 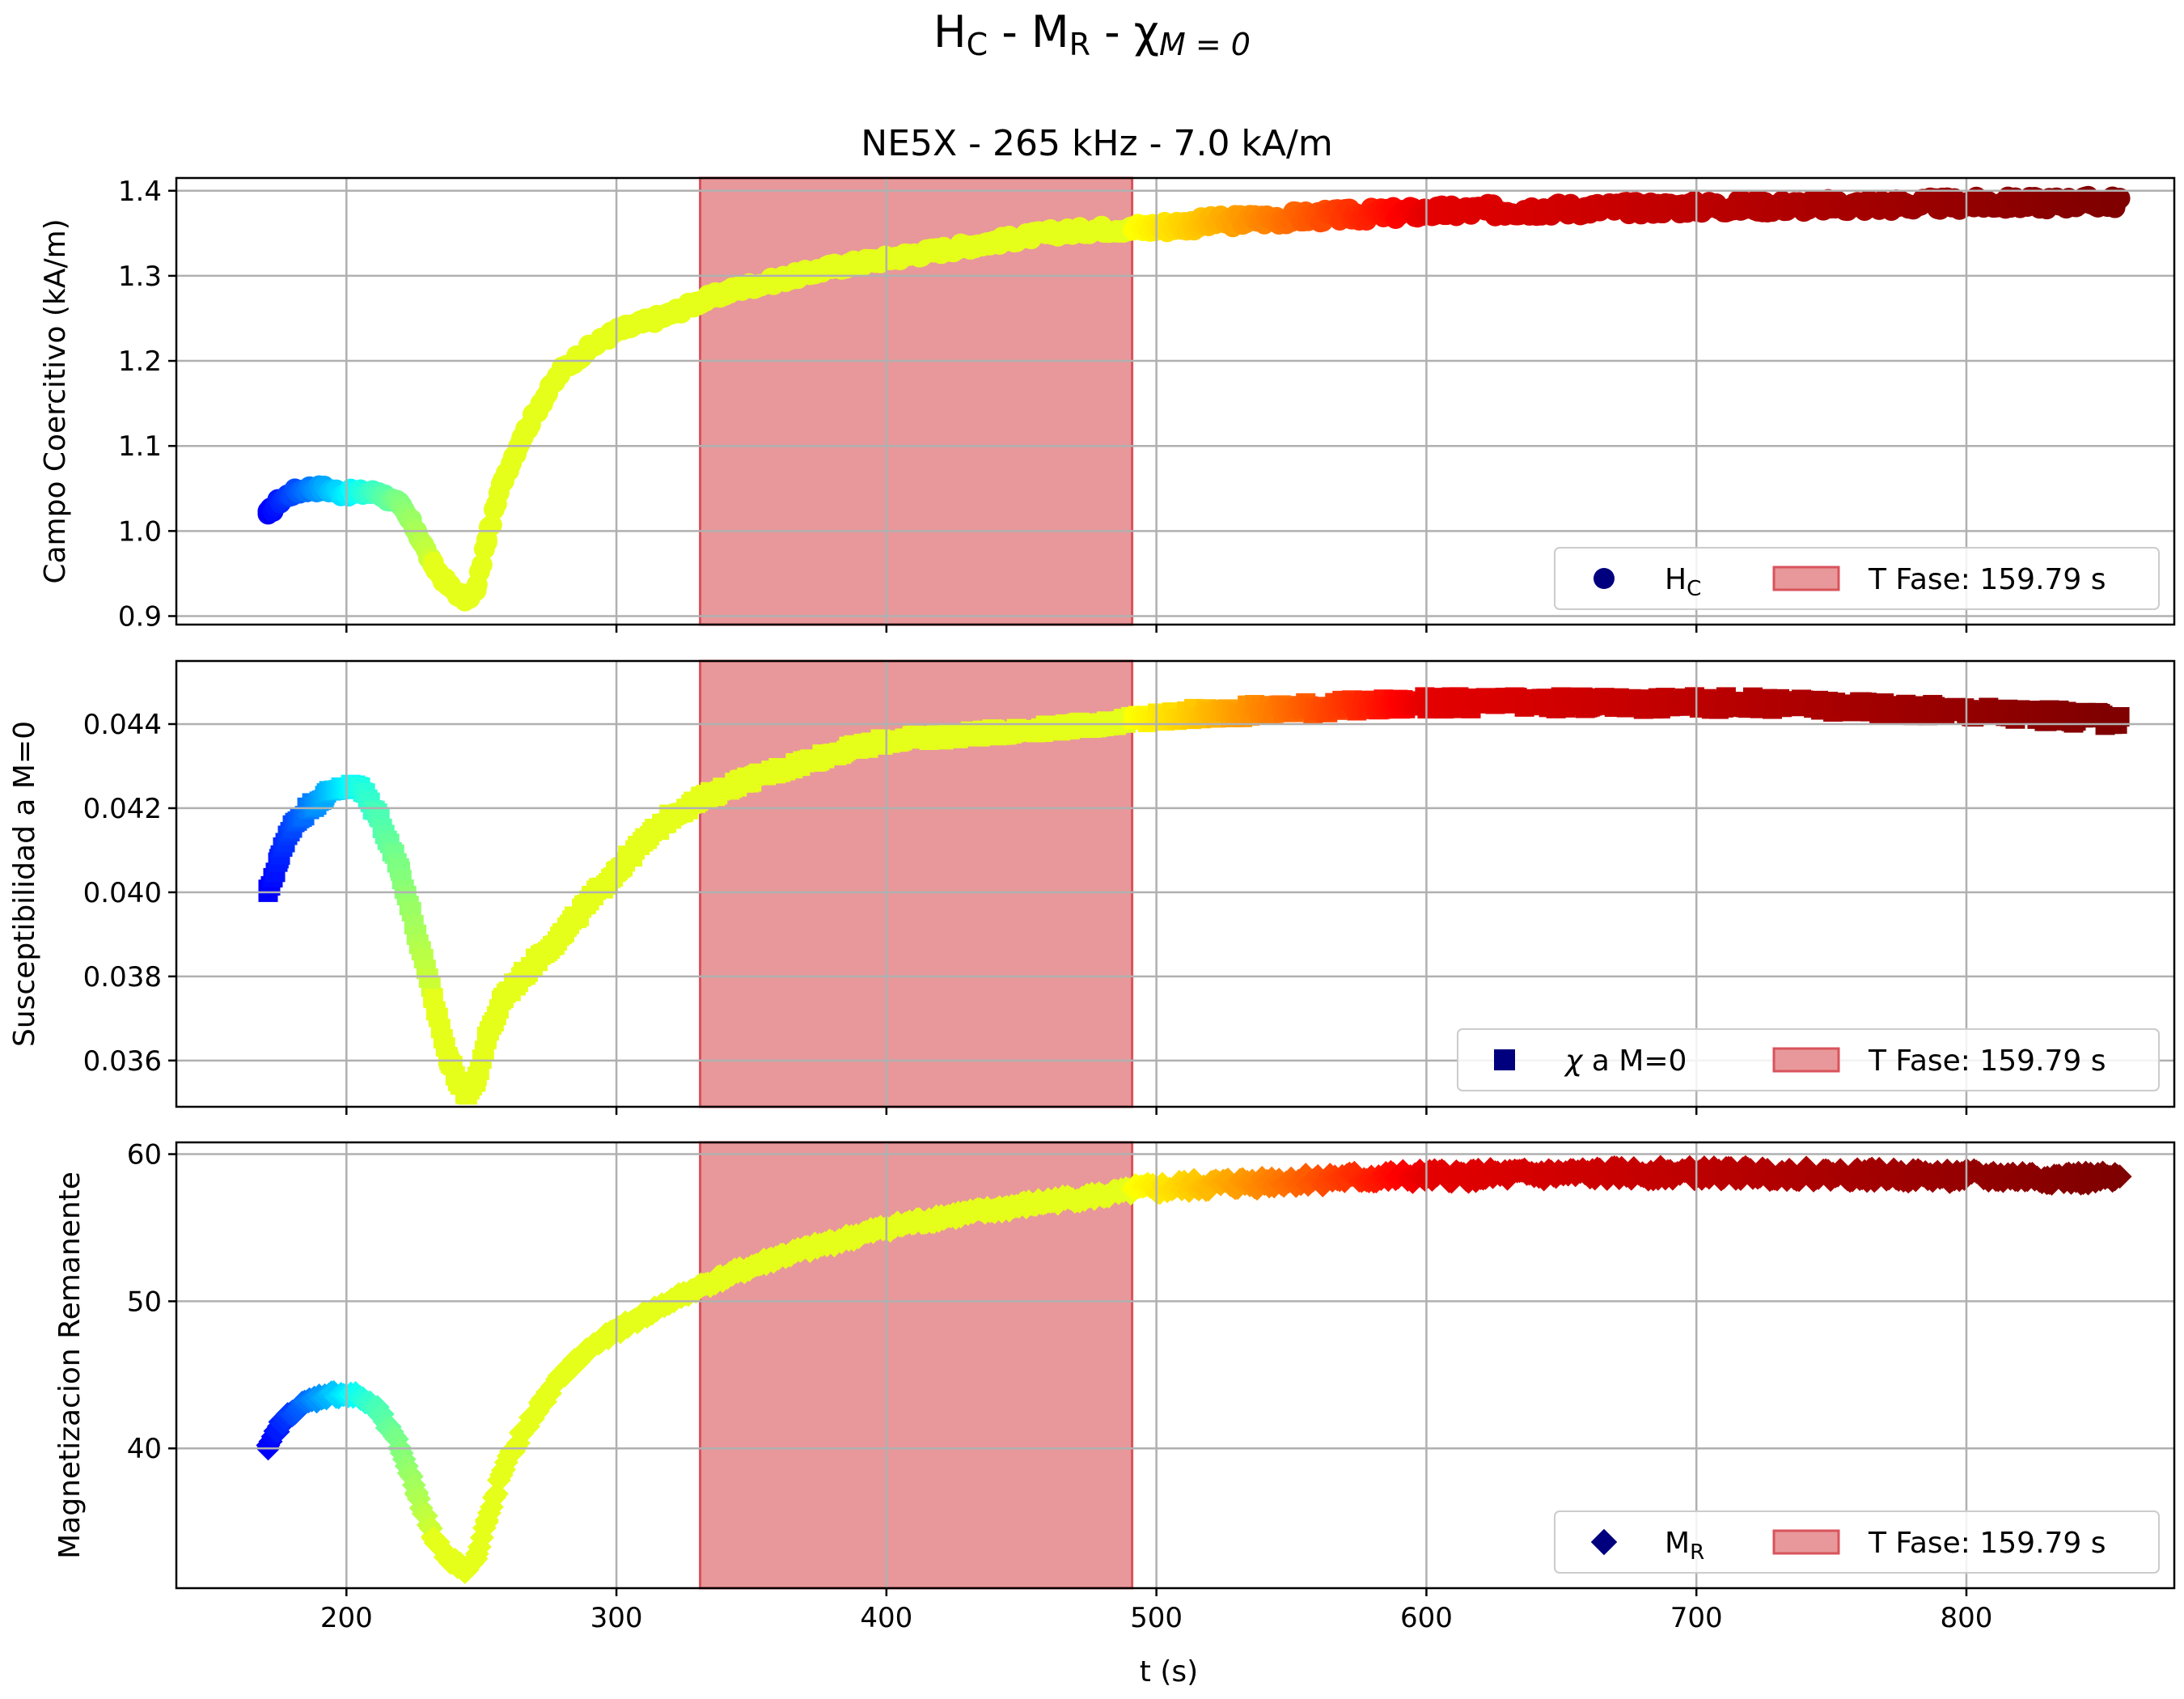 What do you see at coordinates (144, 1155) in the screenshot?
I see `y-tick-label: 60` at bounding box center [144, 1155].